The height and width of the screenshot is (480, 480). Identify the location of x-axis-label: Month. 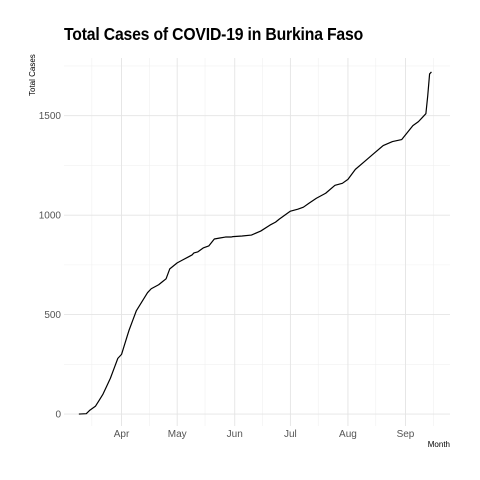
(438, 444).